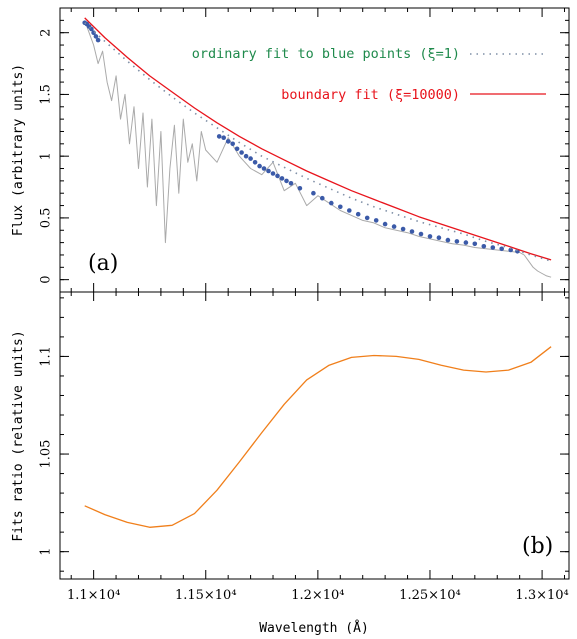 The height and width of the screenshot is (639, 577). Describe the element at coordinates (430, 595) in the screenshot. I see `x-tick-label: 1.25×10⁴` at that location.